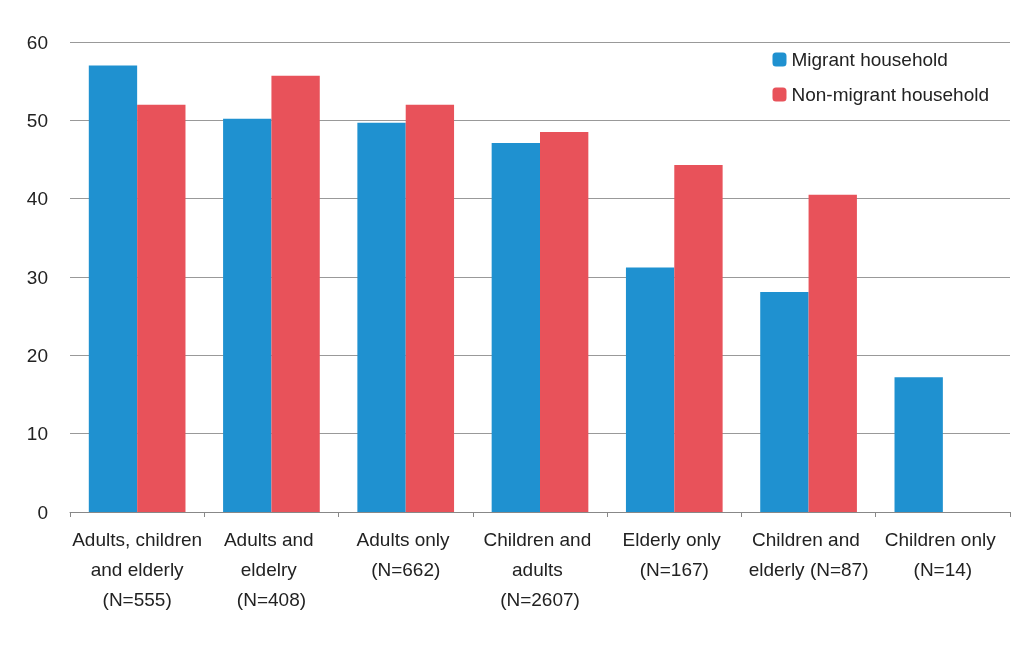 This screenshot has width=1014, height=667. What do you see at coordinates (405, 554) in the screenshot?
I see `x-tick-label: Adults only (N=662)` at bounding box center [405, 554].